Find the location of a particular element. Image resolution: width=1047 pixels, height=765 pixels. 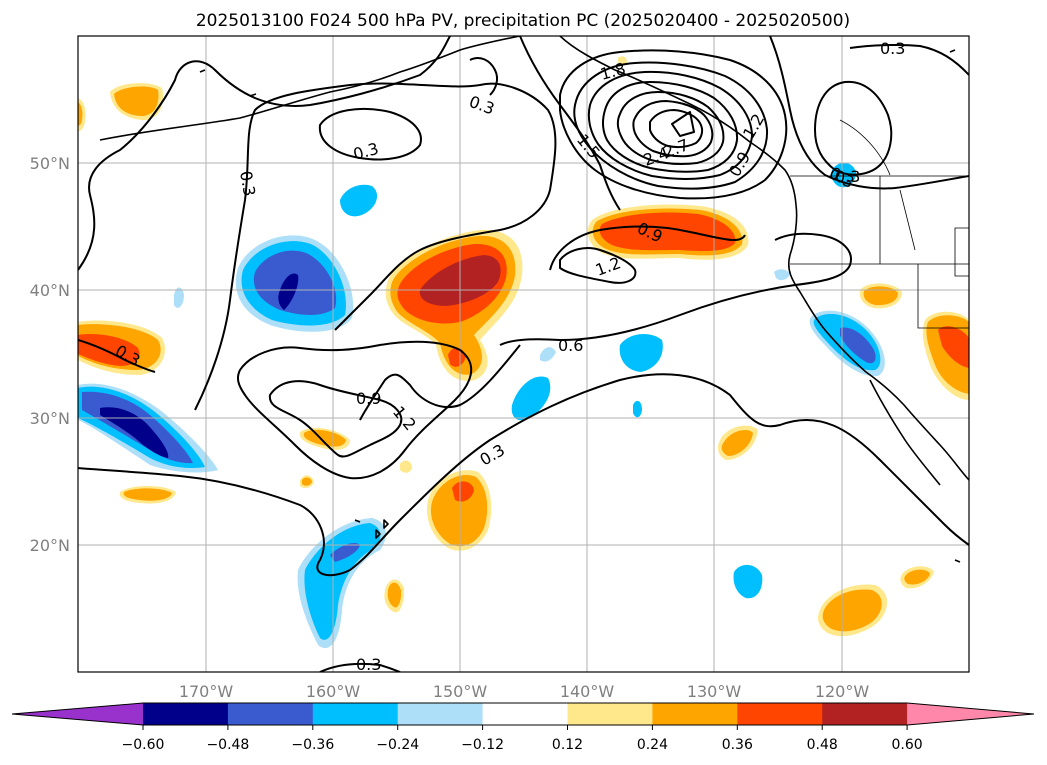

colorbar-extend-high is located at coordinates (970, 714).